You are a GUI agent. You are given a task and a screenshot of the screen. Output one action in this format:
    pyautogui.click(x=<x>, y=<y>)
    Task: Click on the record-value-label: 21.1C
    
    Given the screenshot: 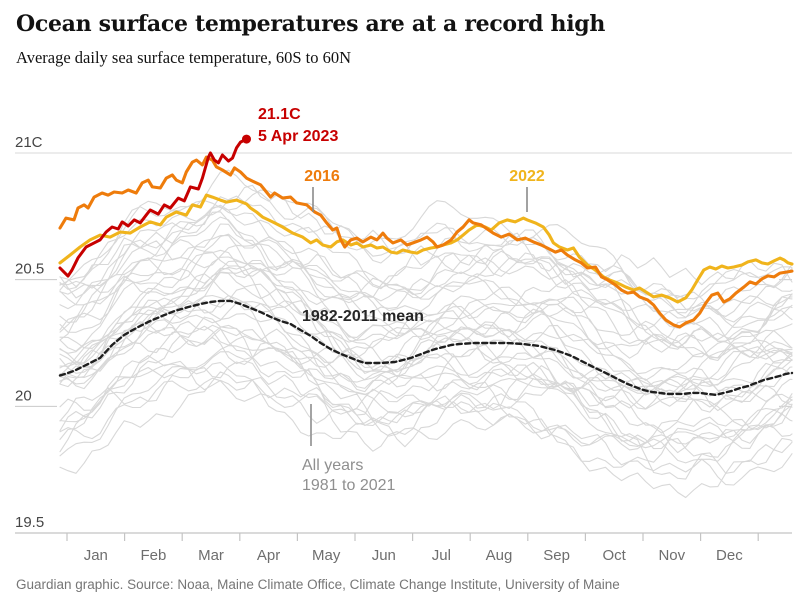 What is the action you would take?
    pyautogui.click(x=279, y=114)
    